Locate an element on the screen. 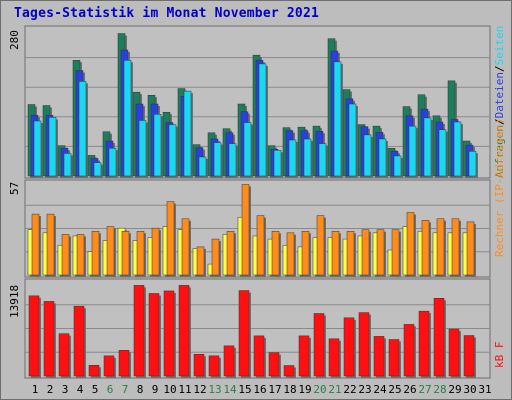  x-tick-label-2: 2 is located at coordinates (50, 389).